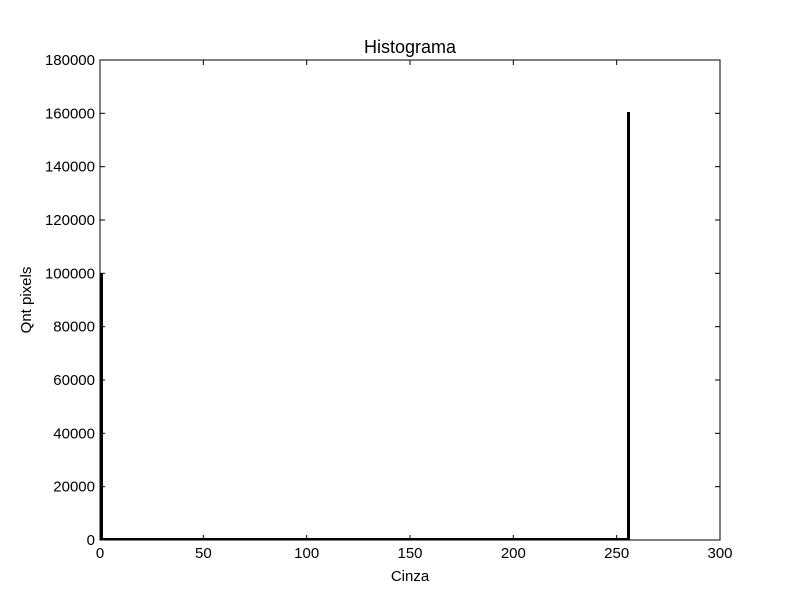  What do you see at coordinates (410, 576) in the screenshot?
I see `x-axis-label: Cinza` at bounding box center [410, 576].